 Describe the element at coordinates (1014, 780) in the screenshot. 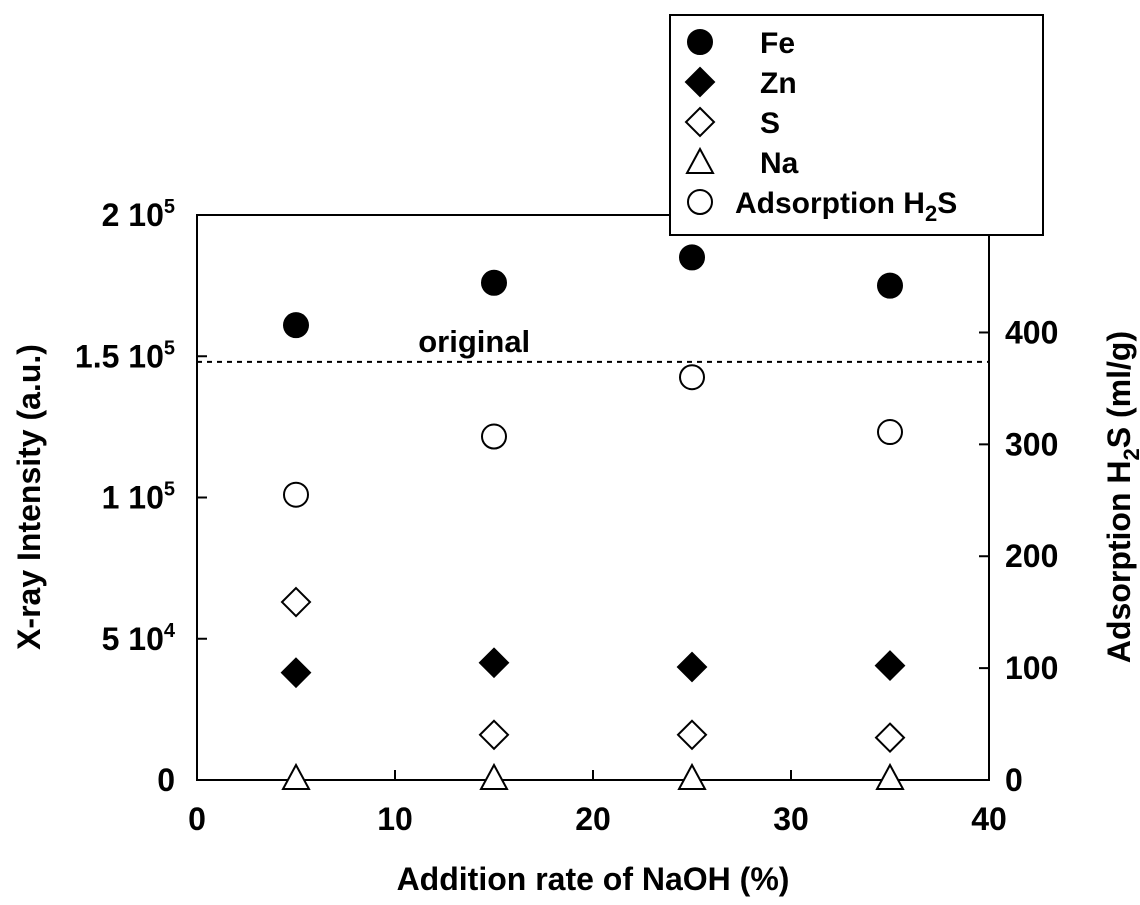

I see `y-right-tick-label: 0` at that location.